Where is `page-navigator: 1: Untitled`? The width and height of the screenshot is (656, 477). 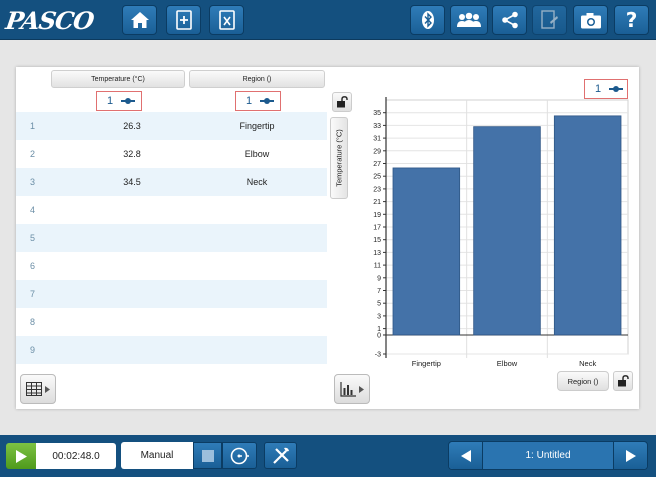 page-navigator: 1: Untitled is located at coordinates (548, 455).